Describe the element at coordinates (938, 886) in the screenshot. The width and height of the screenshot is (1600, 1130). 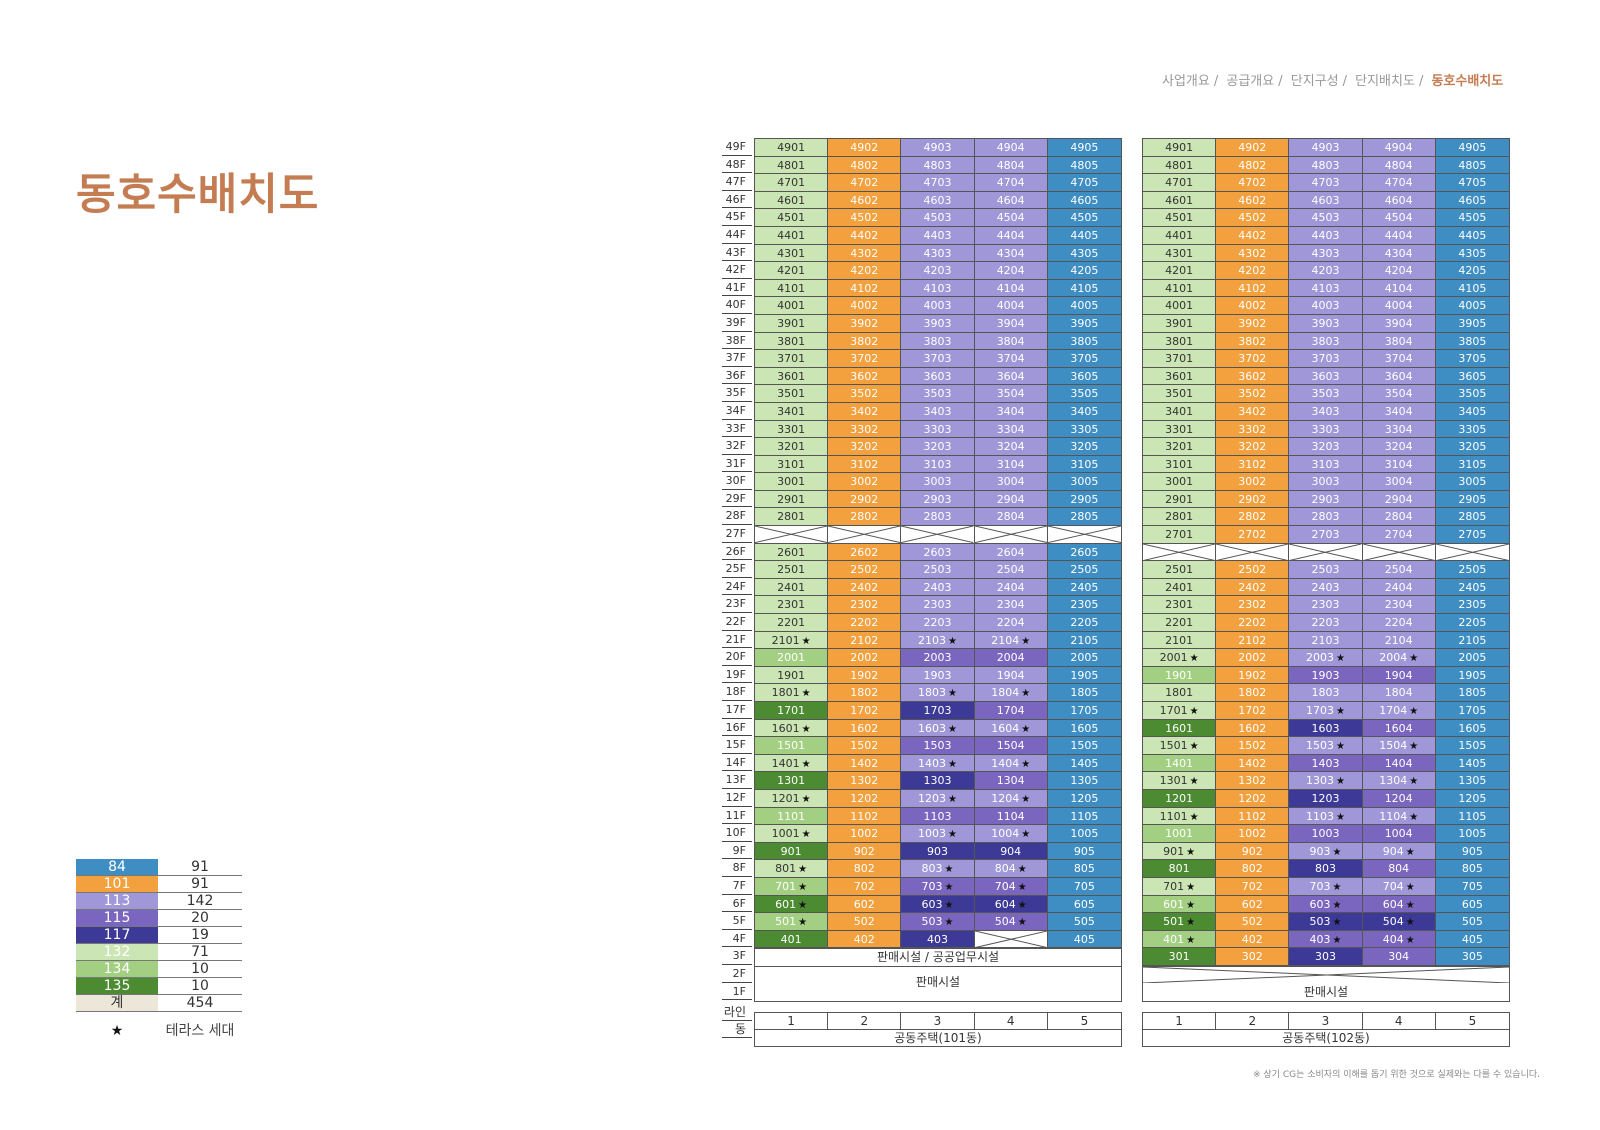
I see `unit-cell: 703 ★` at that location.